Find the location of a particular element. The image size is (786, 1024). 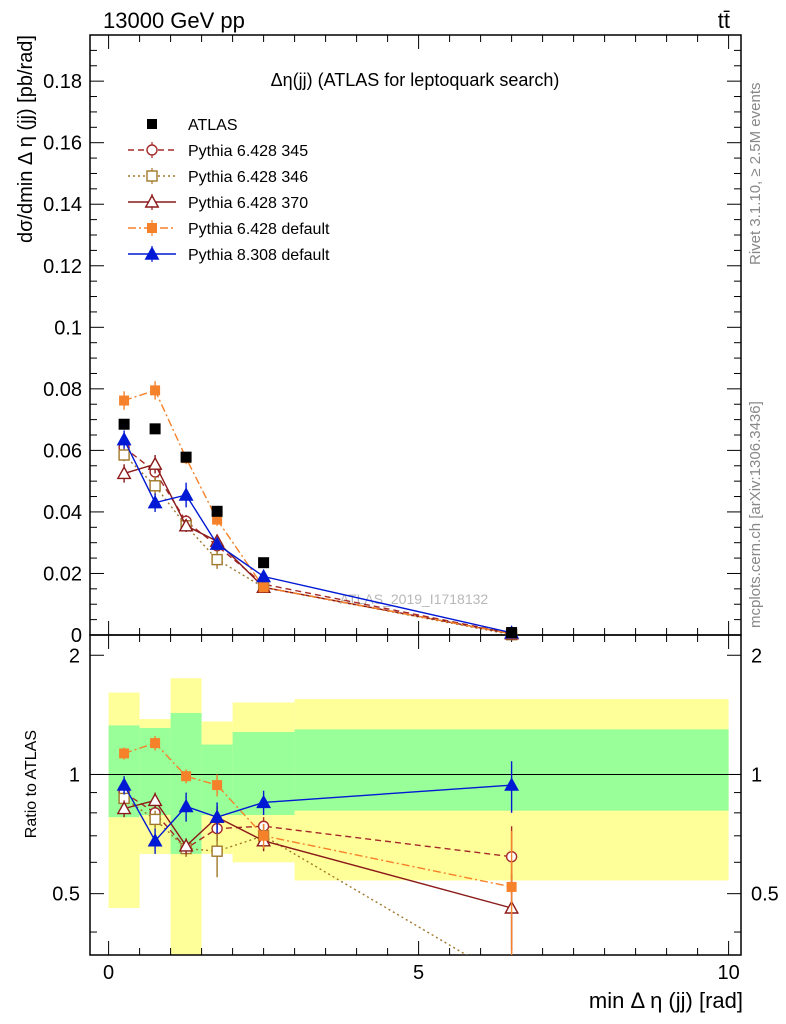

process-label: tt̄ is located at coordinates (724, 20).